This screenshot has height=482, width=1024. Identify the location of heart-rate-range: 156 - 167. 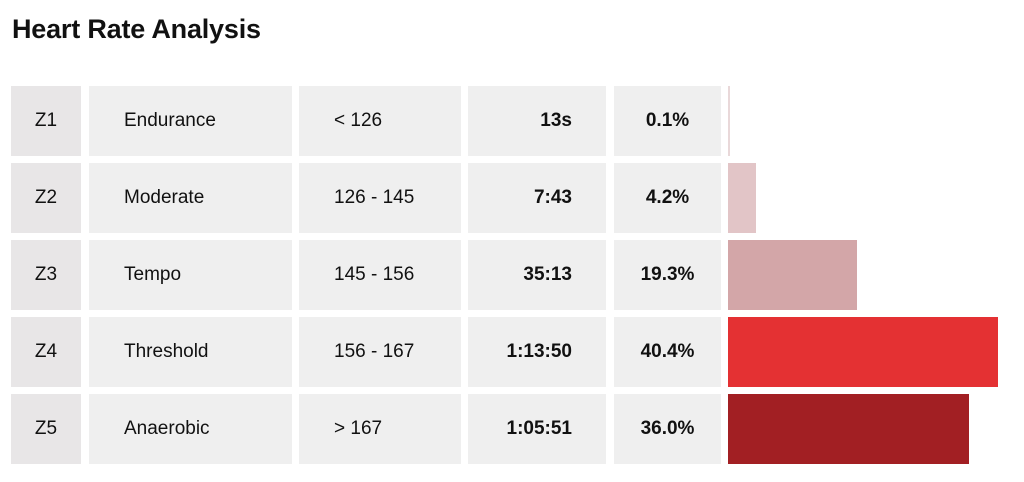
(380, 352).